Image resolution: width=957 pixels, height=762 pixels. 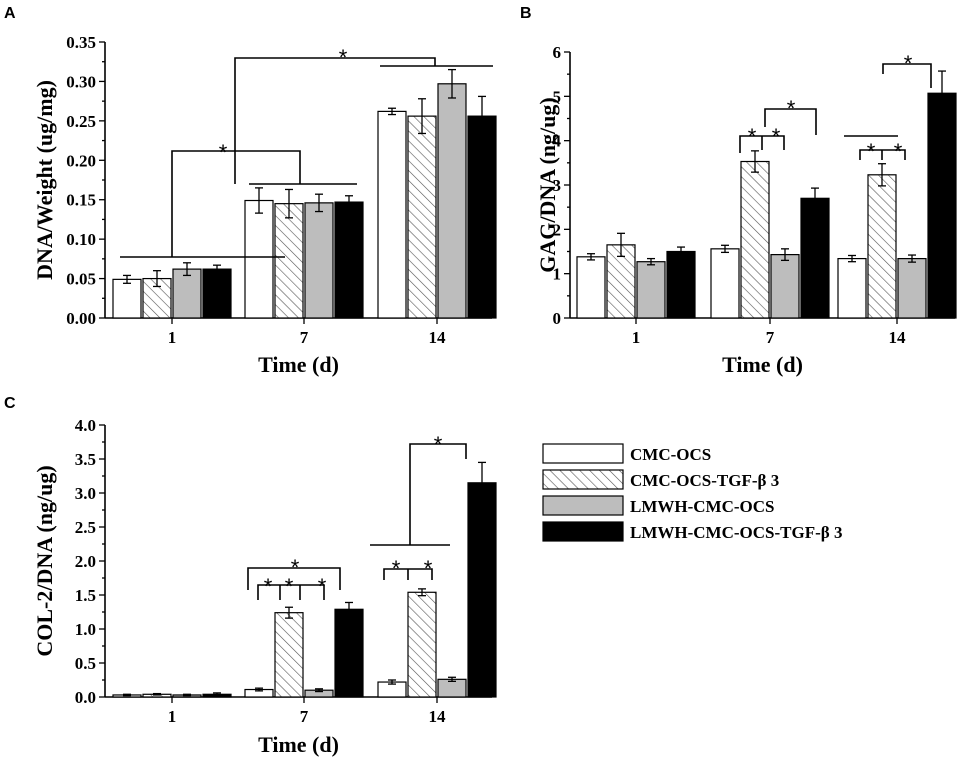 I want to click on y-tick-label: 0.00, so click(x=81, y=318).